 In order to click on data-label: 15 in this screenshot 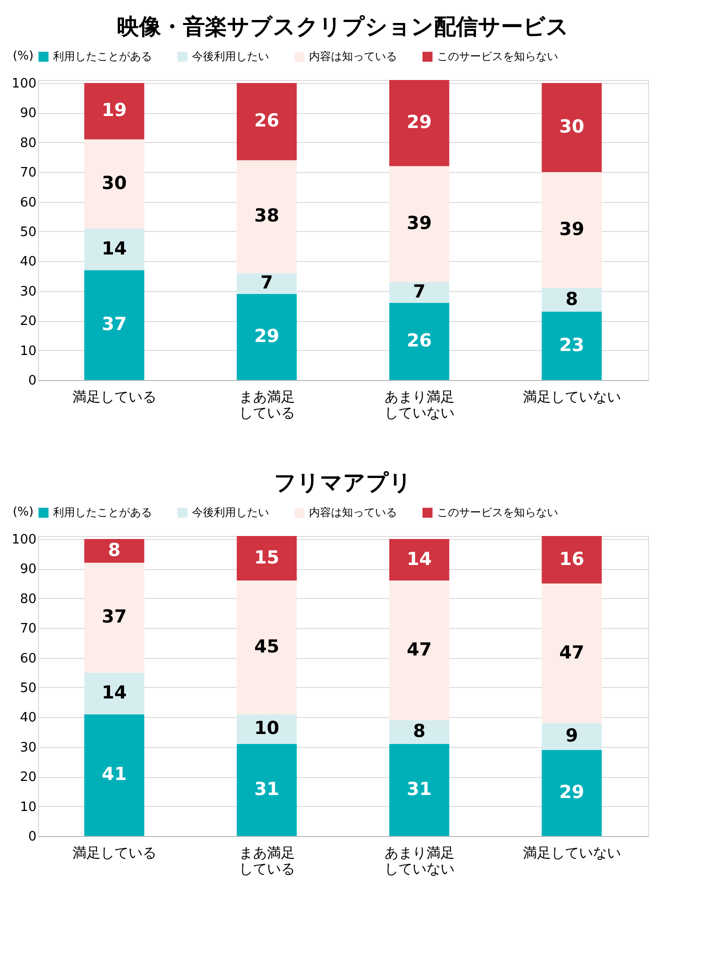, I will do `click(267, 557)`.